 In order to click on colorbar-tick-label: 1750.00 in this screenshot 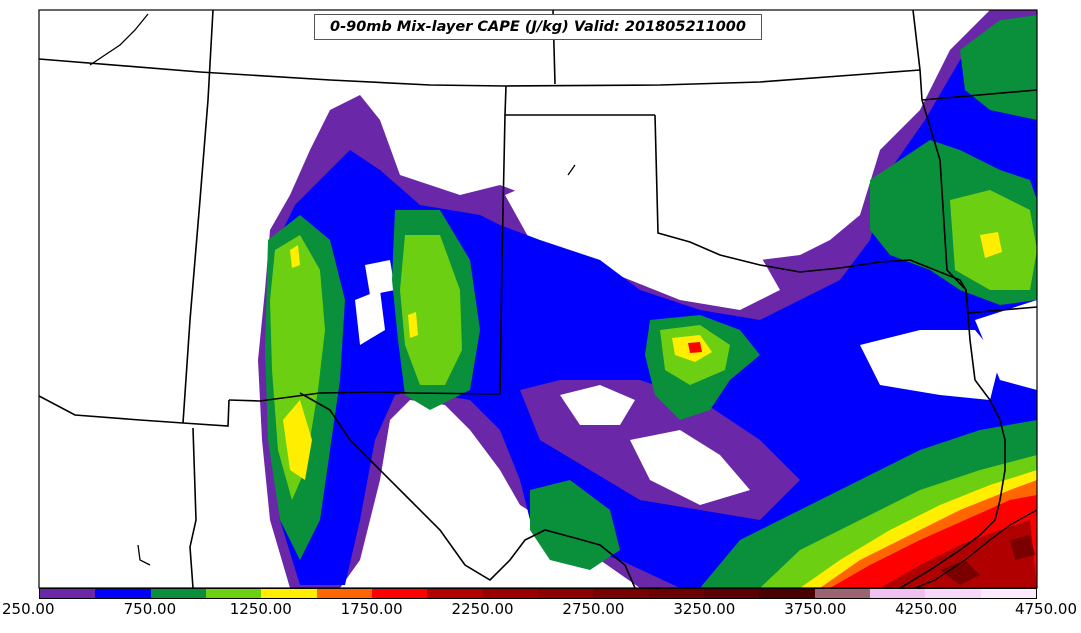, I will do `click(371, 609)`.